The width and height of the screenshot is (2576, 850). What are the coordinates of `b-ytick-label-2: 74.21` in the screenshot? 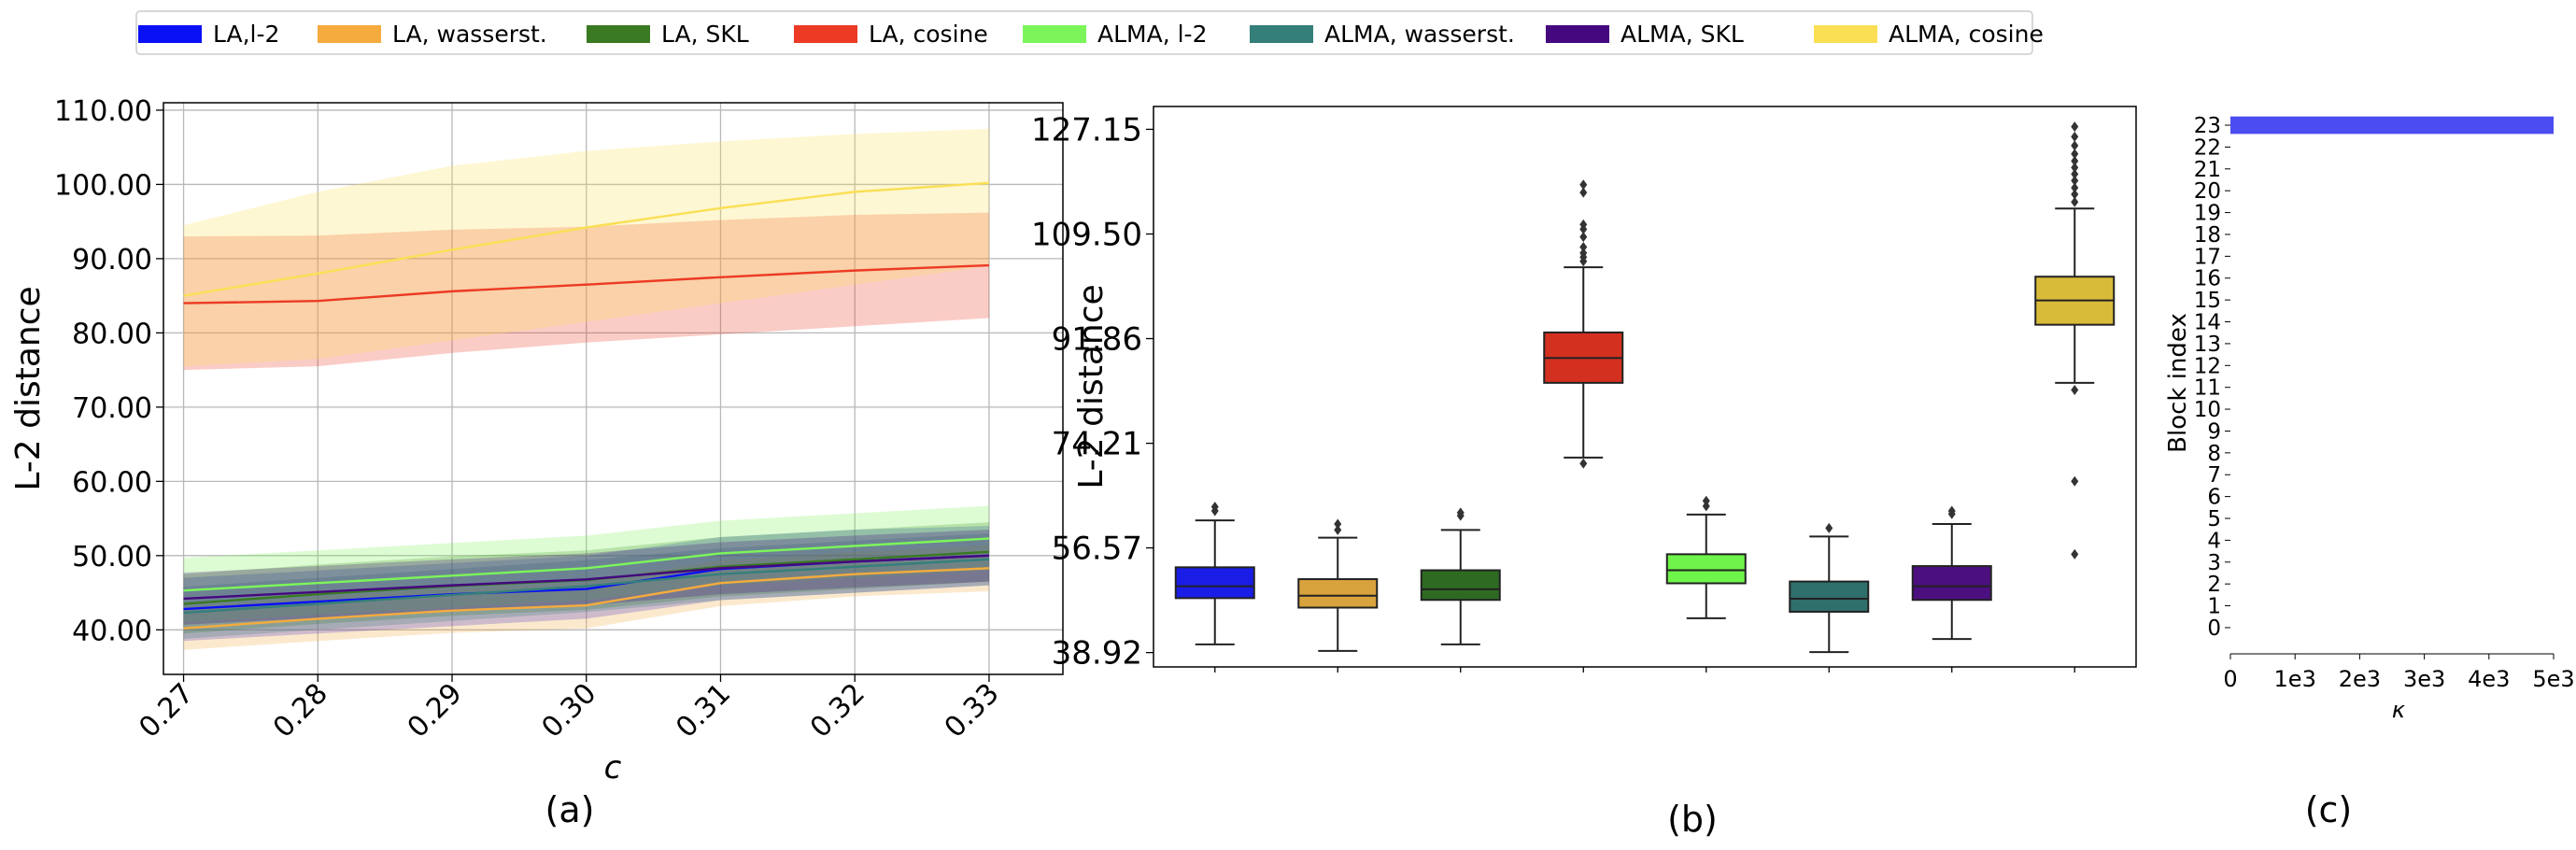 It's located at (1097, 444).